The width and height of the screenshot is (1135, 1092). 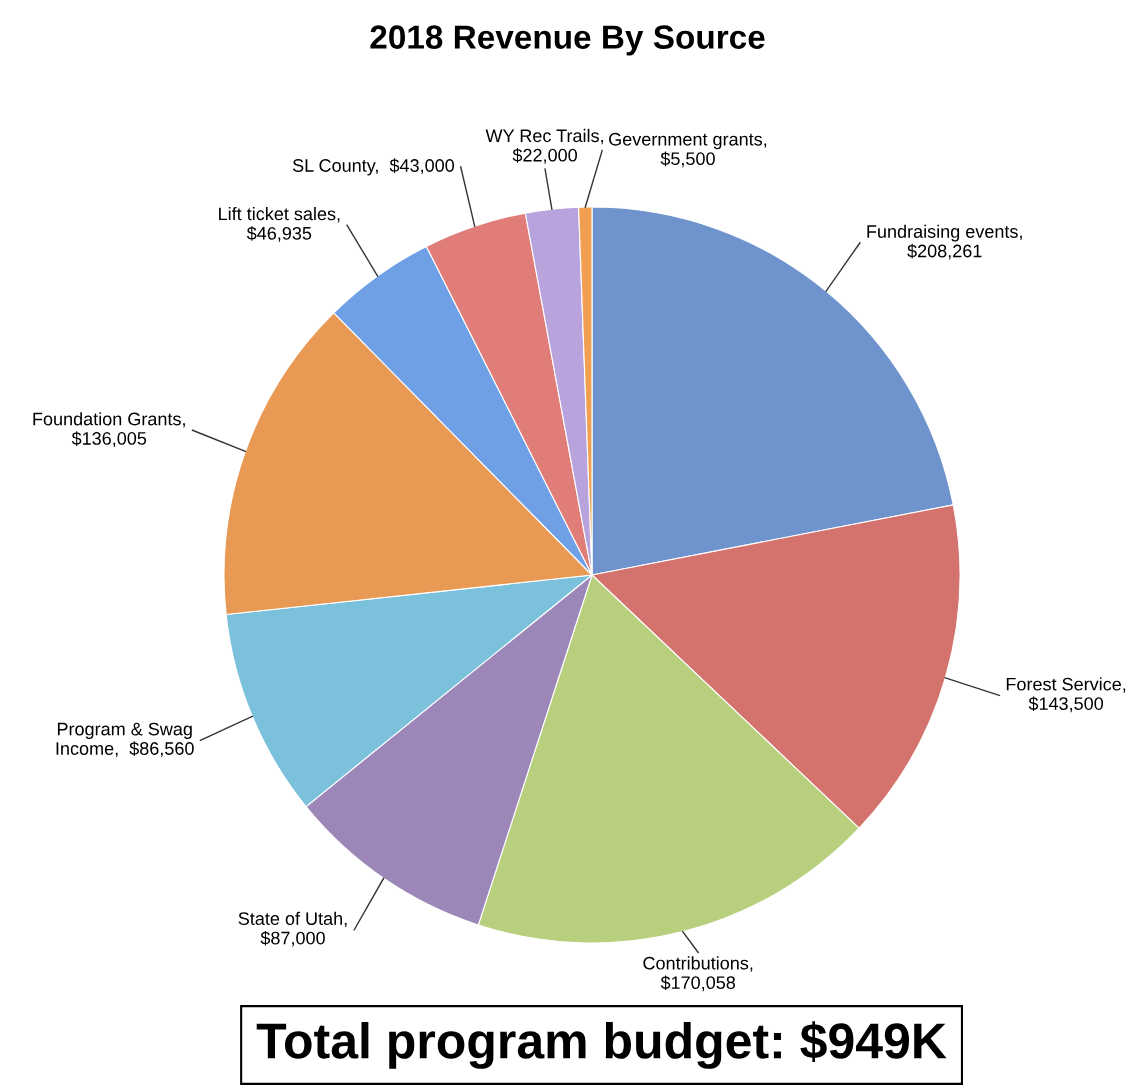 I want to click on slice-label: Gevernment grants, $5,500, so click(x=688, y=150).